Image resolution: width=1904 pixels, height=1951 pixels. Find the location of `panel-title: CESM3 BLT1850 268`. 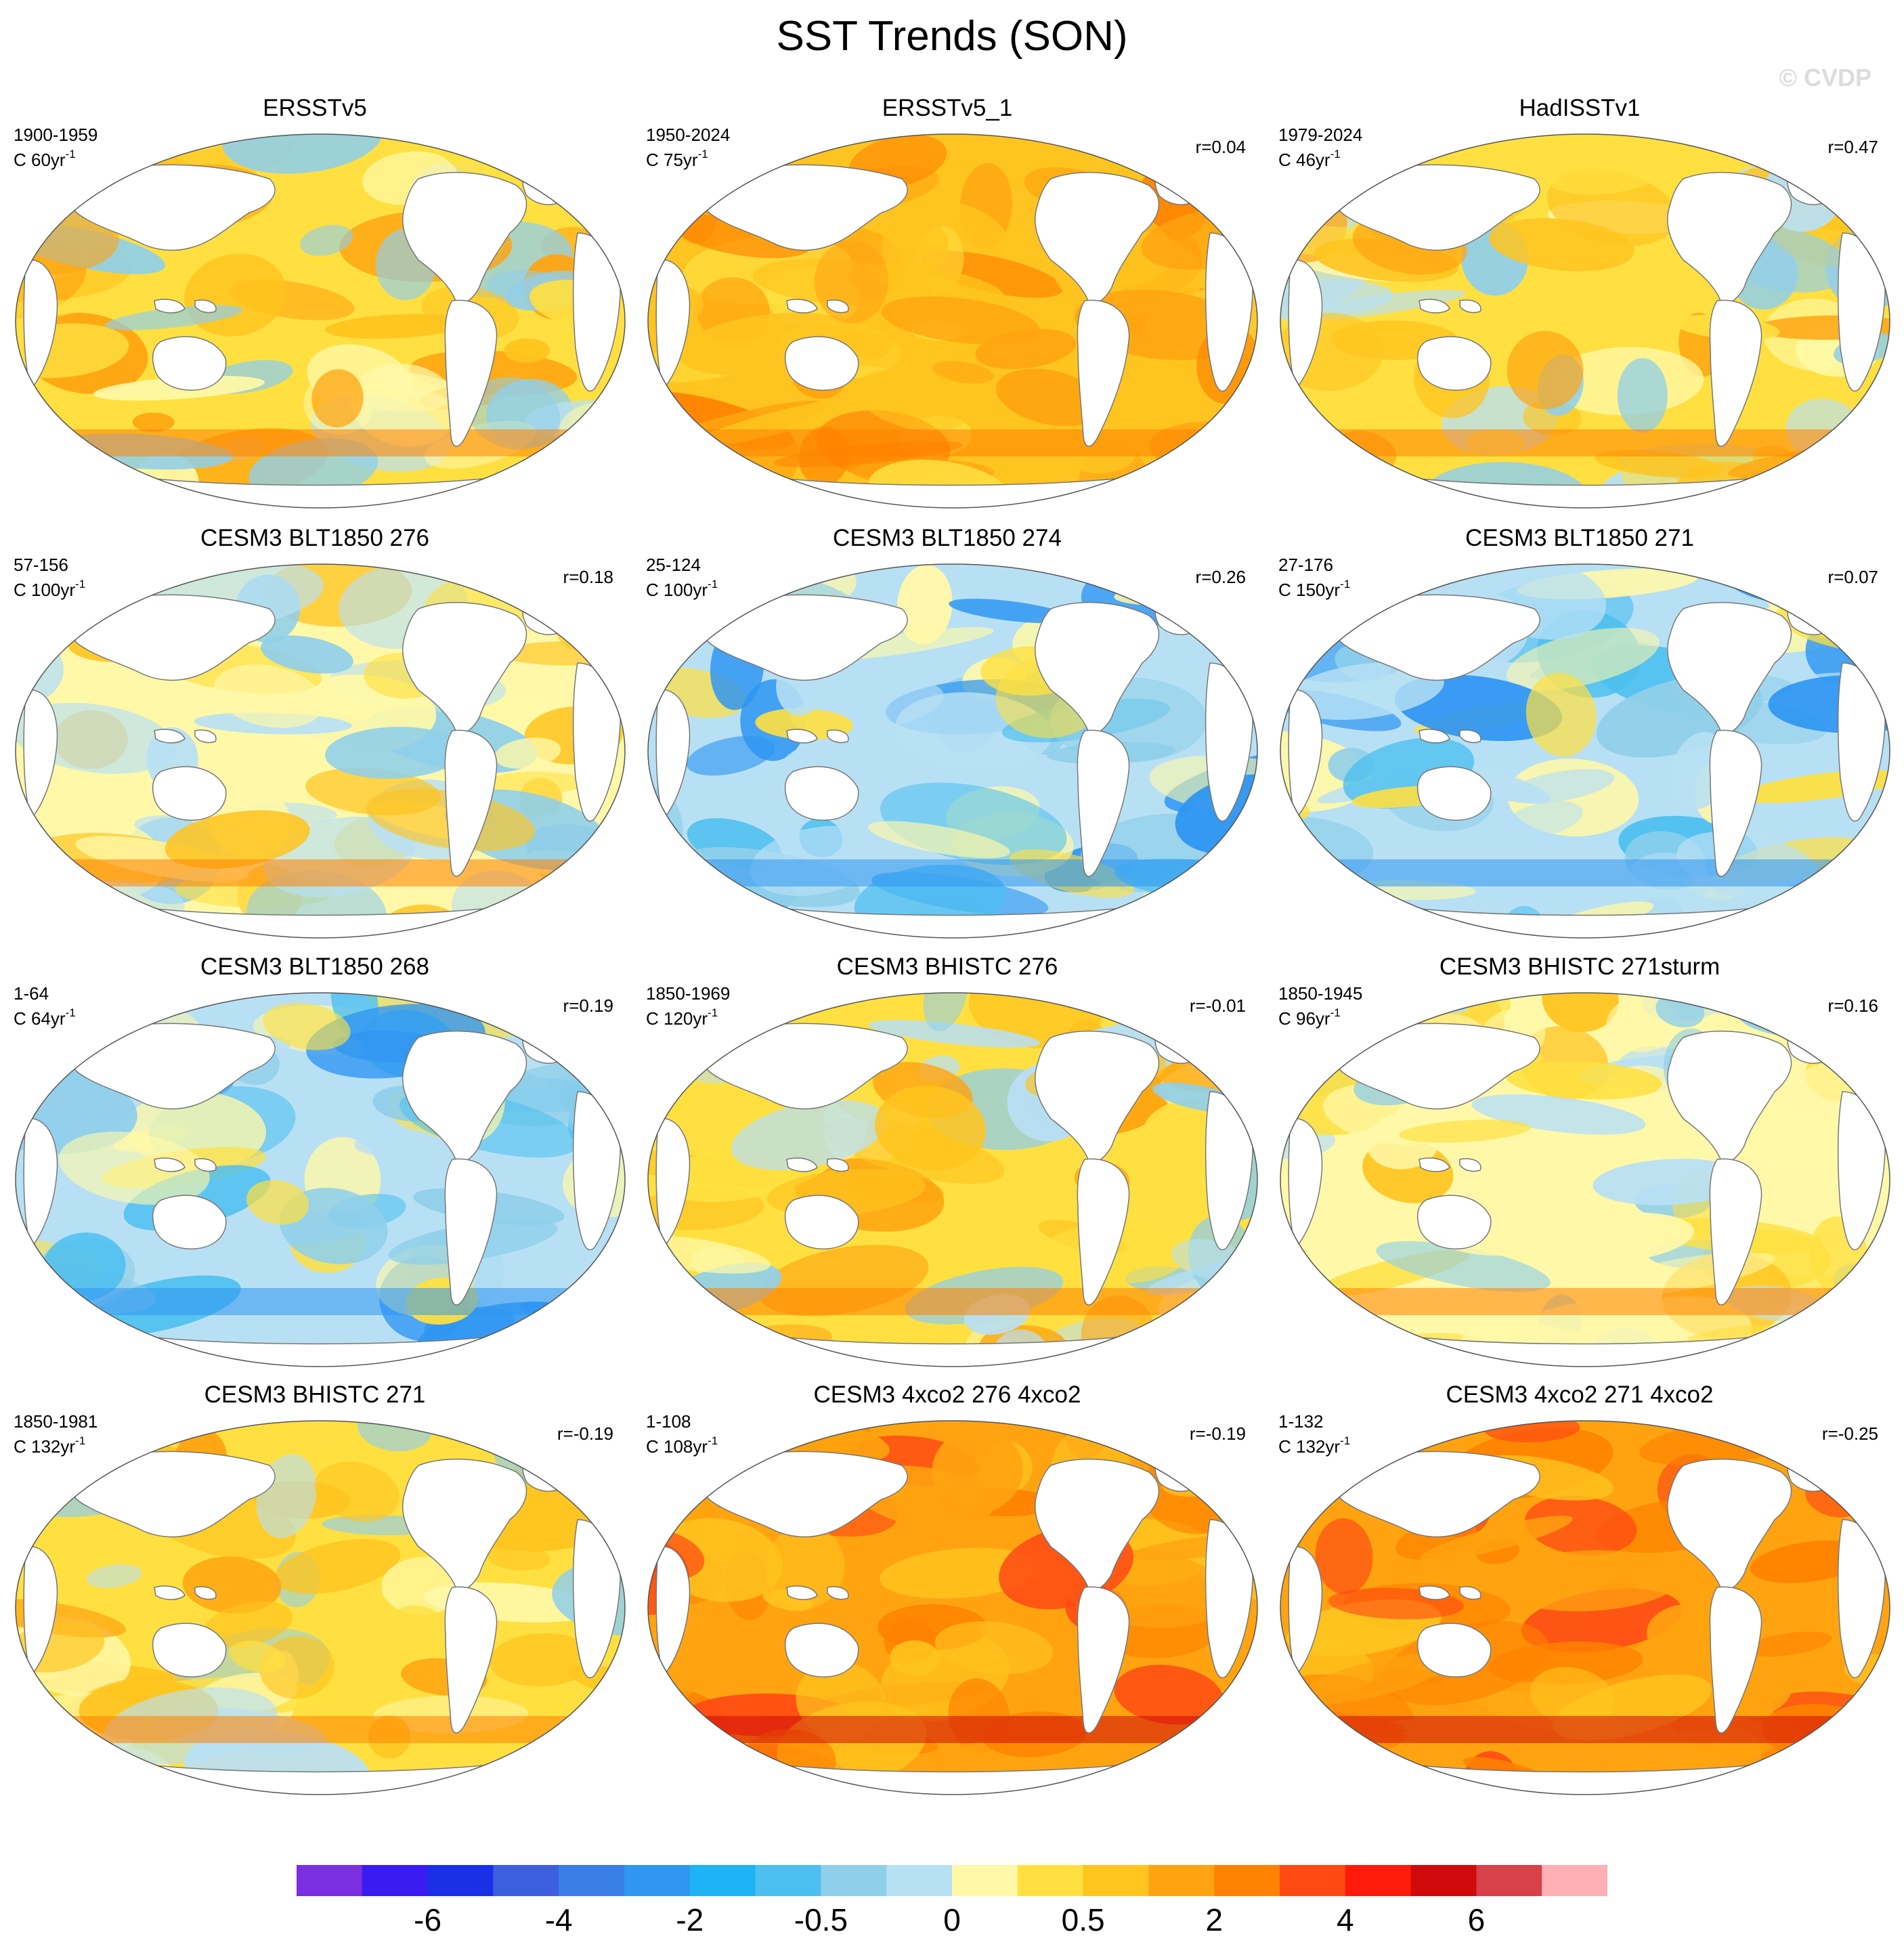

panel-title: CESM3 BLT1850 268 is located at coordinates (315, 966).